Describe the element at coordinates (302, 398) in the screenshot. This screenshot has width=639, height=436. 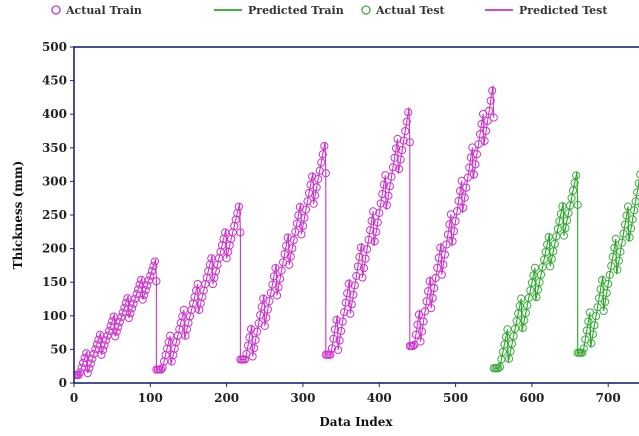
I see `x-tick-label: 300` at that location.